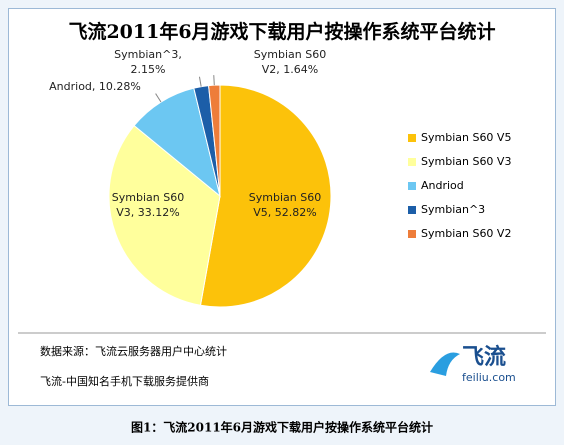 This screenshot has width=564, height=445. What do you see at coordinates (124, 381) in the screenshot?
I see `company-note: 飞流-中国知名手机下载服务提供商` at bounding box center [124, 381].